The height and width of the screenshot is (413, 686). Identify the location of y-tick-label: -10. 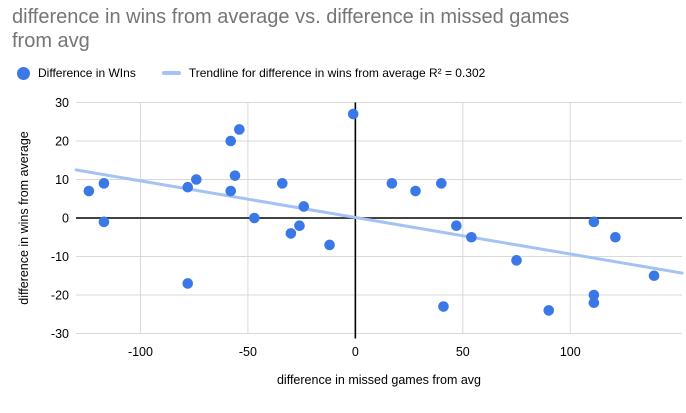
(60, 257).